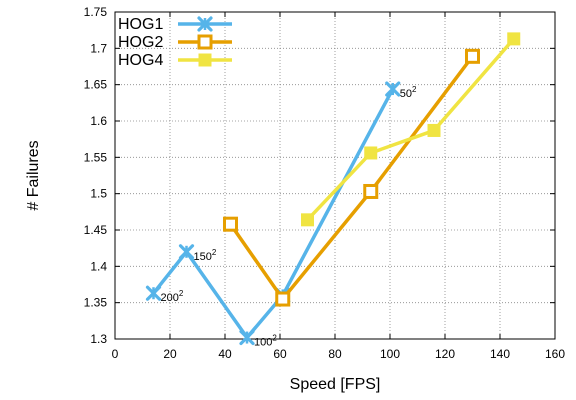  I want to click on legend-label: HOG4, so click(140, 60).